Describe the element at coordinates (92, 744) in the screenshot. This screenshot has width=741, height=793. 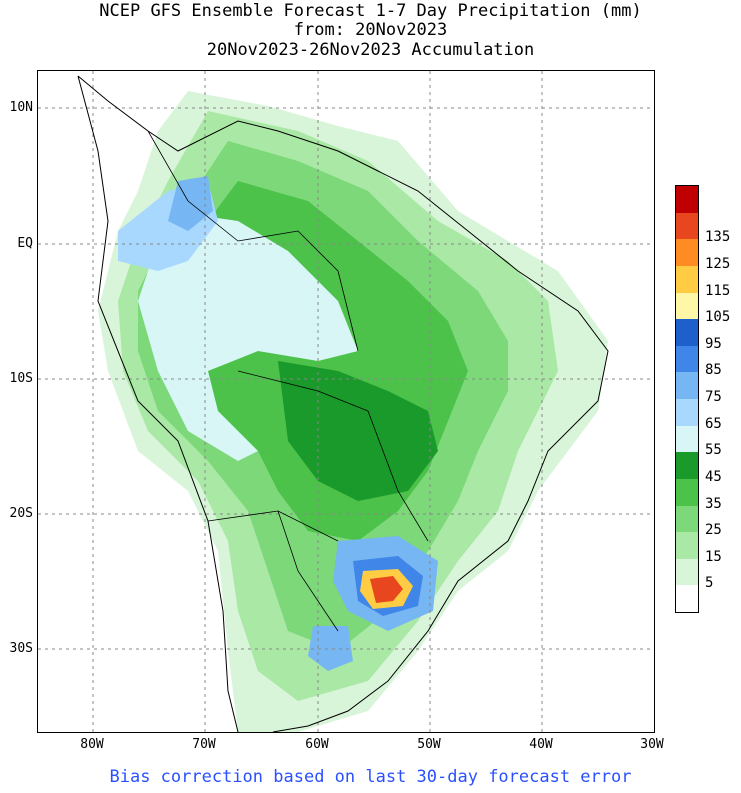
I see `lon-label-80w: 80W` at that location.